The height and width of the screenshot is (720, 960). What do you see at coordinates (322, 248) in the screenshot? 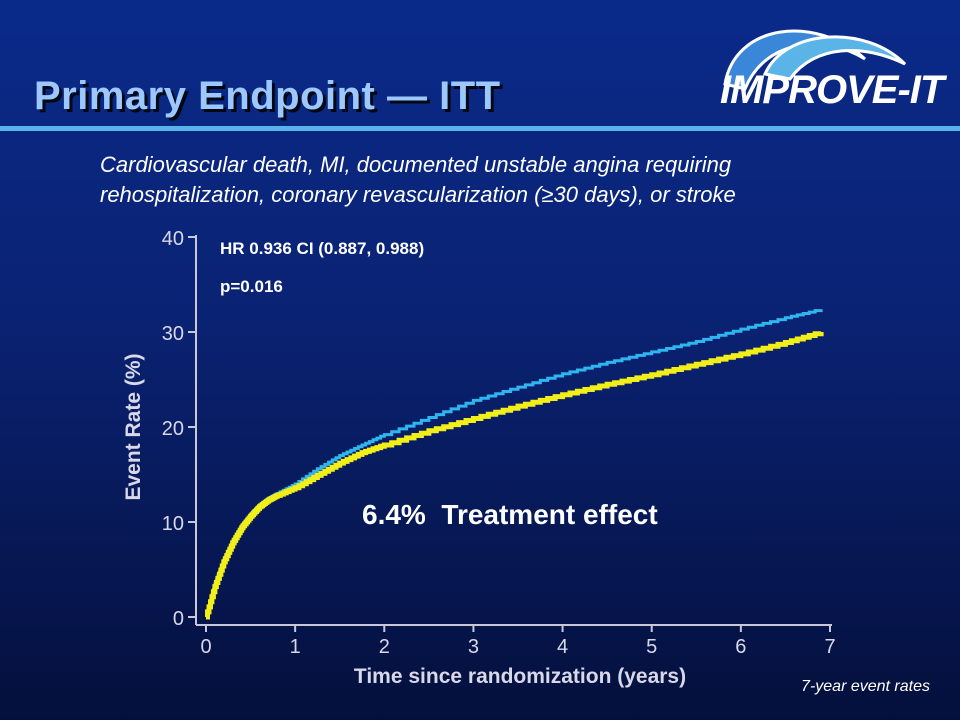
I see `hr-annotation: HR 0.936 CI (0.887, 0.988)` at bounding box center [322, 248].